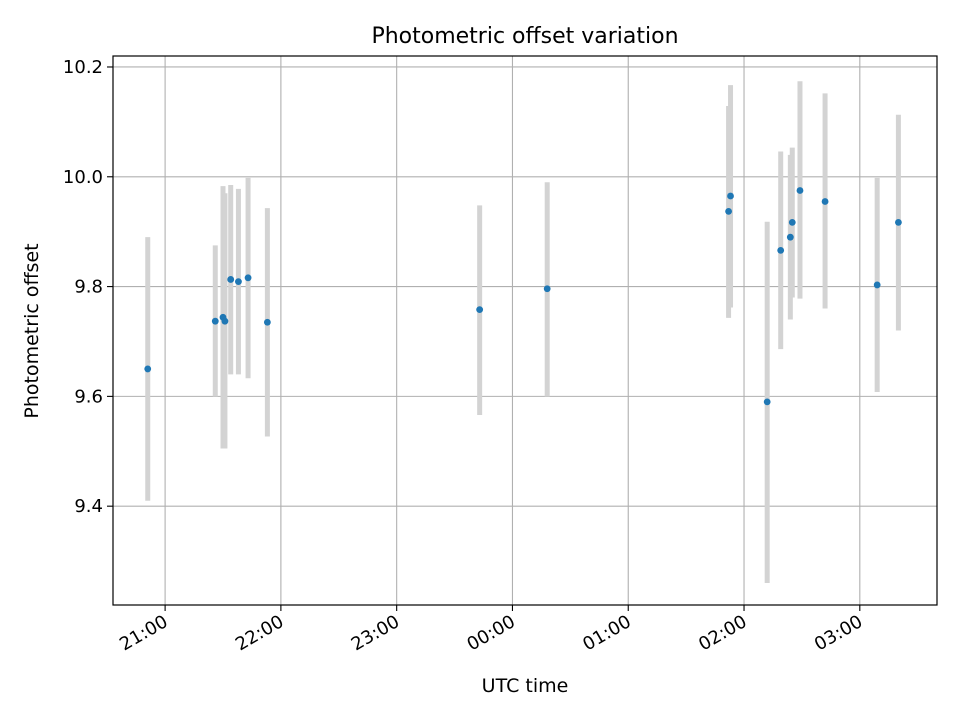  Describe the element at coordinates (491, 633) in the screenshot. I see `x-tick-label: 00:00` at that location.